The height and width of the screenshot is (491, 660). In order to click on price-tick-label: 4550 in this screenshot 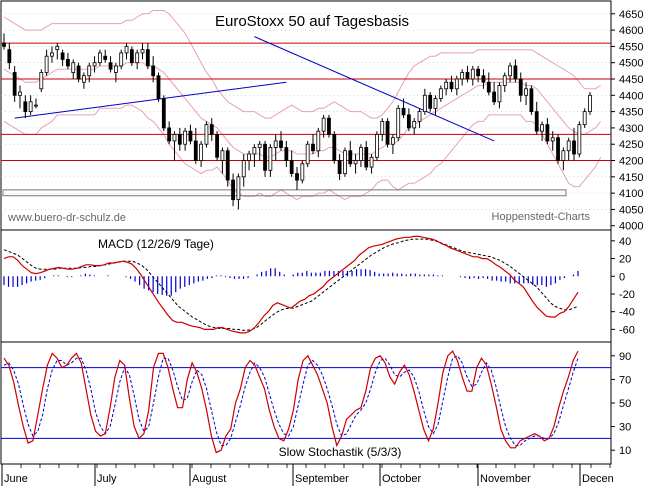, I will do `click(631, 47)`.